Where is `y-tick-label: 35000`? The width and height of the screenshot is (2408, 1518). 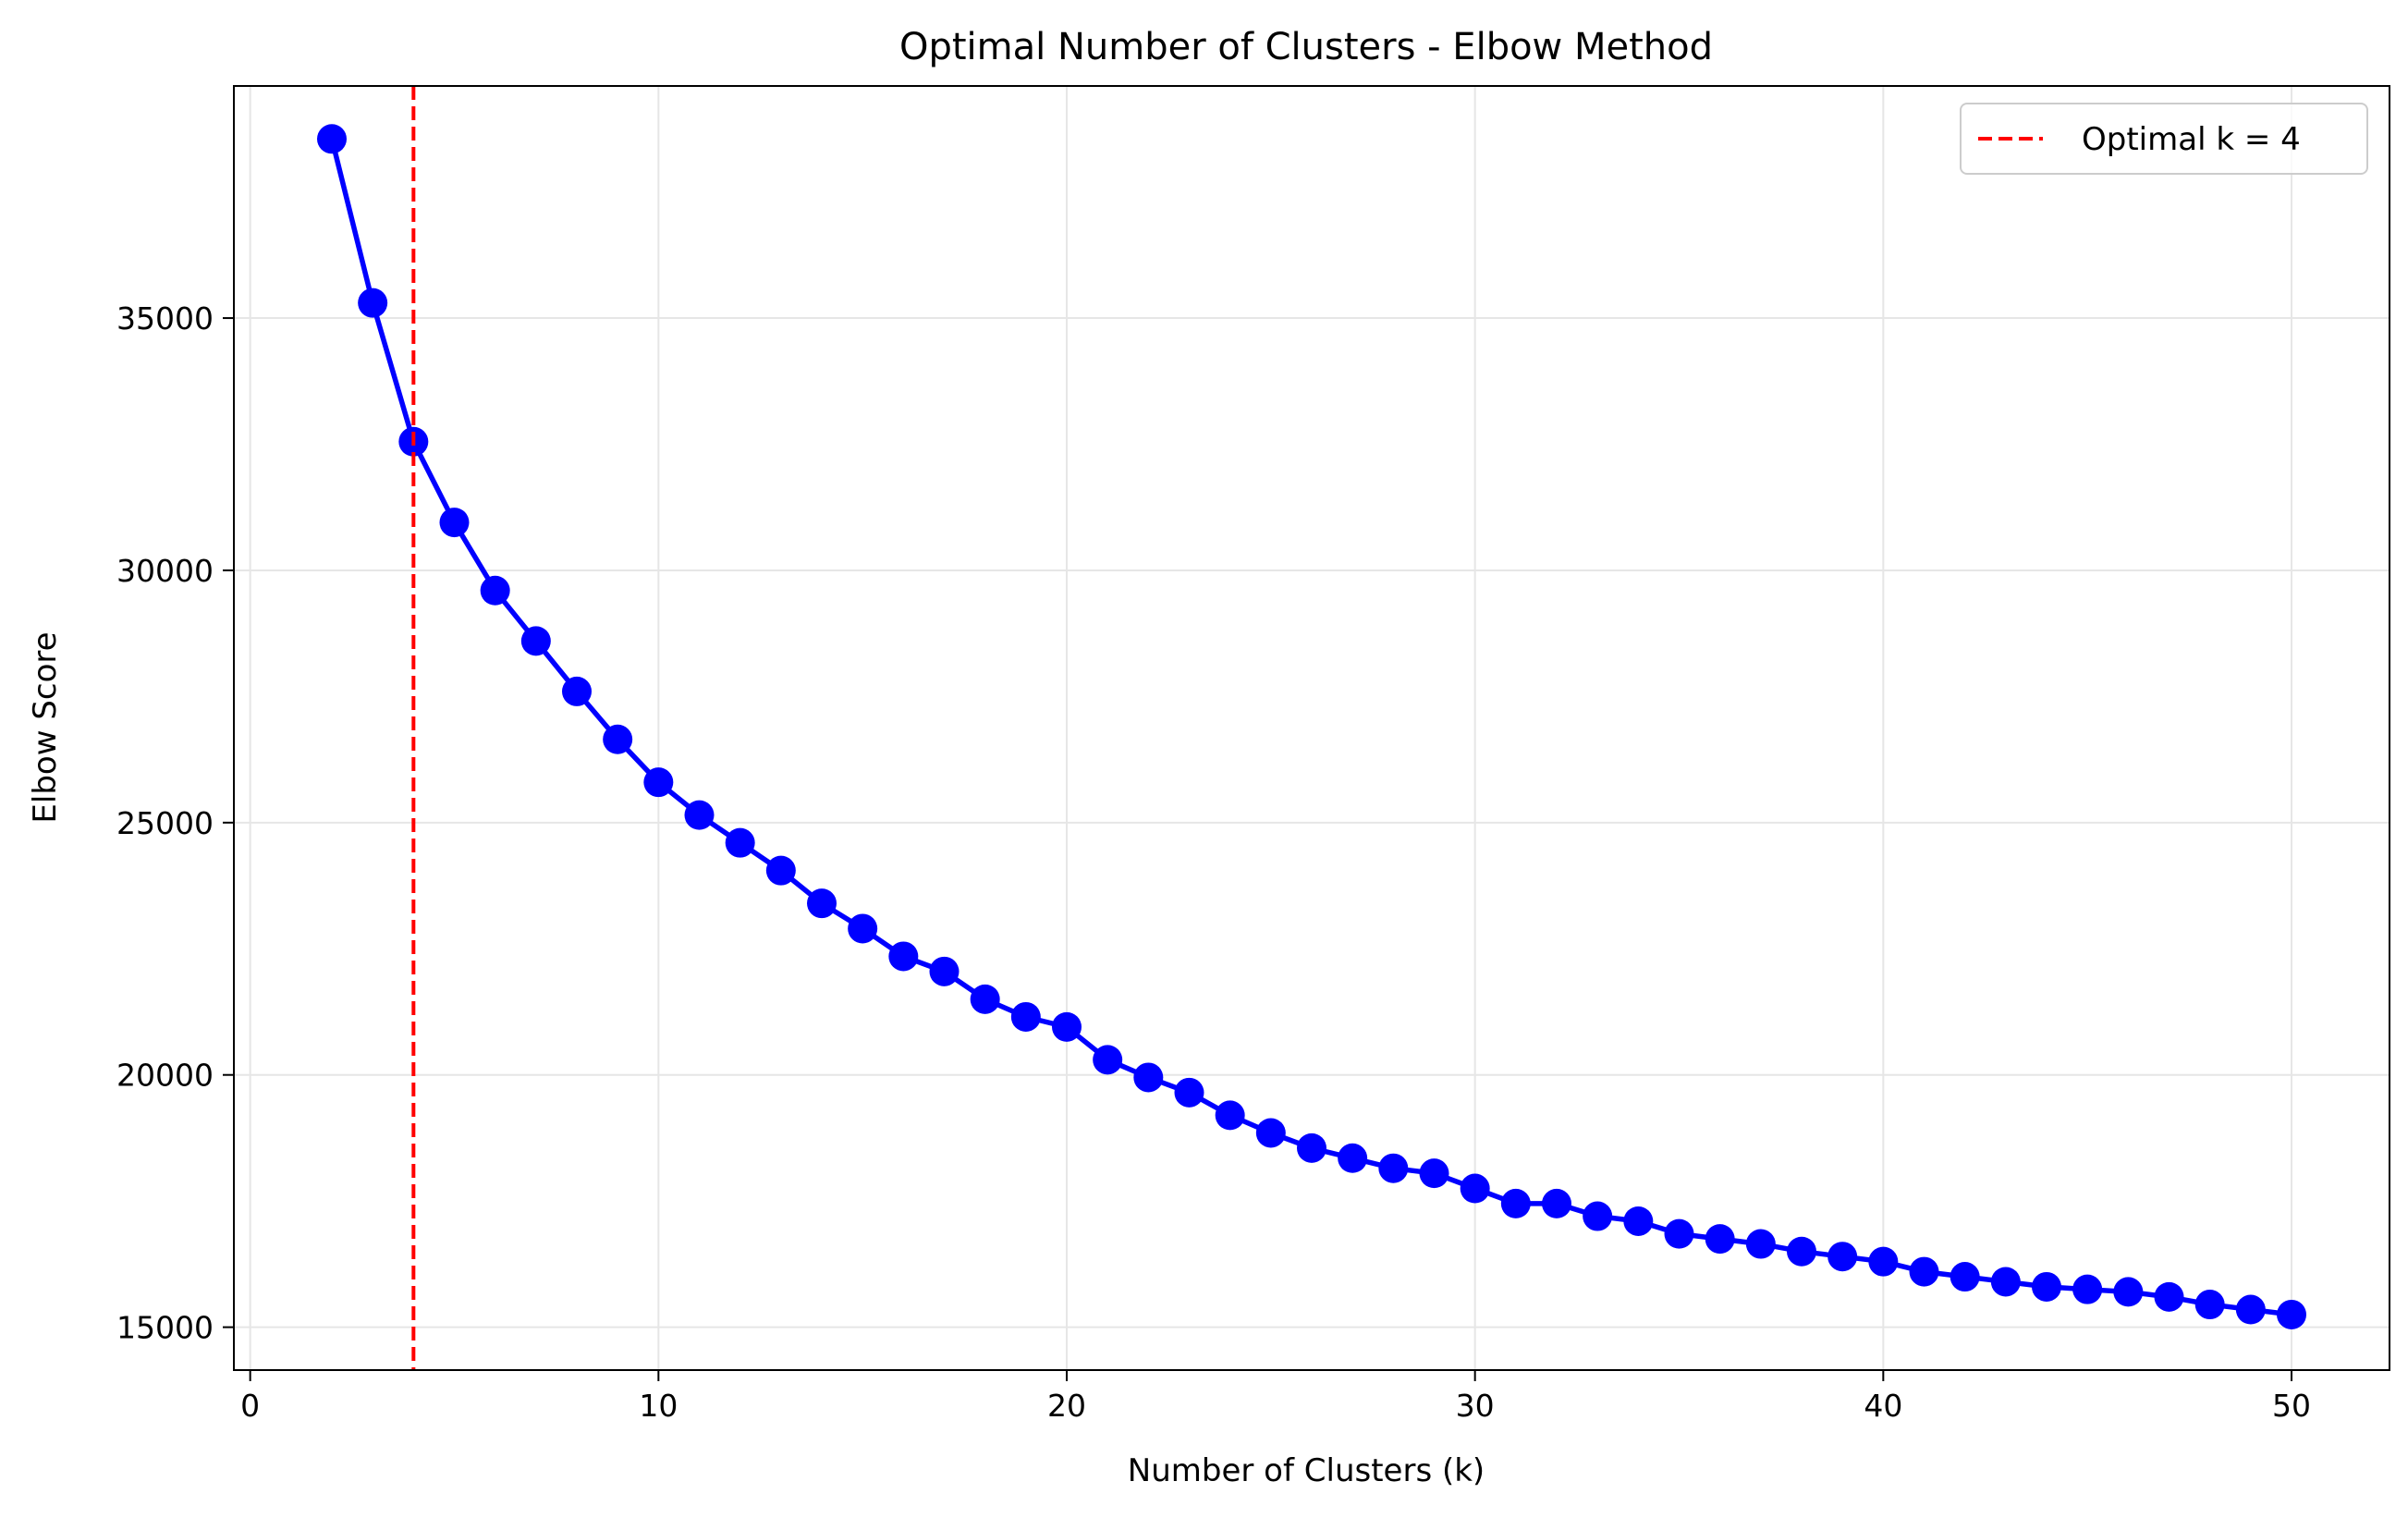 y-tick-label: 35000 is located at coordinates (165, 318).